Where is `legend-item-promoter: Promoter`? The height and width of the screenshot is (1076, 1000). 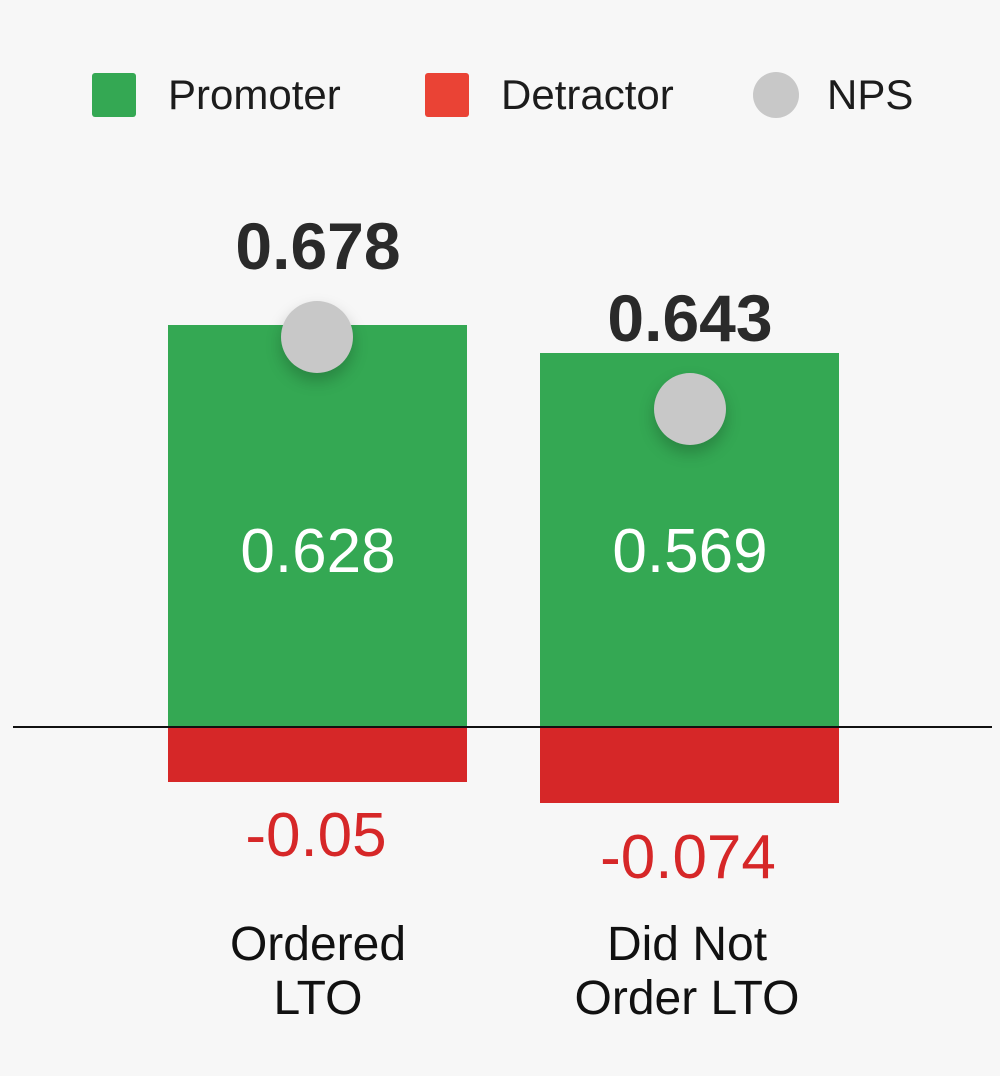
legend-item-promoter: Promoter is located at coordinates (216, 95).